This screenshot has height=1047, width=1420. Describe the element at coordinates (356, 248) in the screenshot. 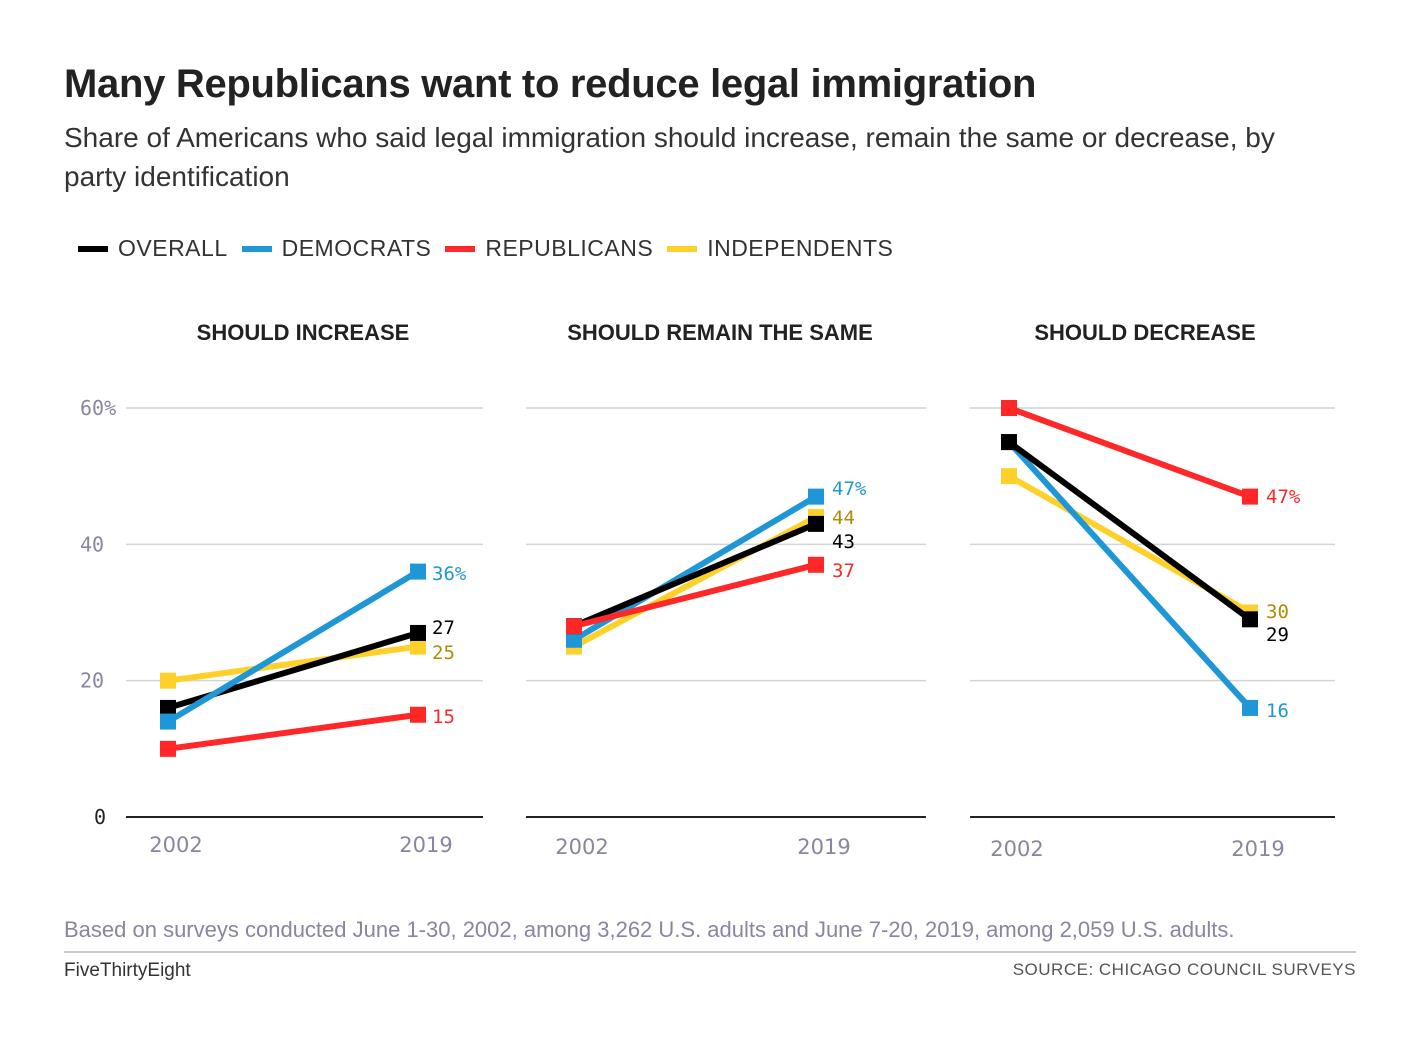

I see `legend-label-democrats: DEMOCRATS` at that location.